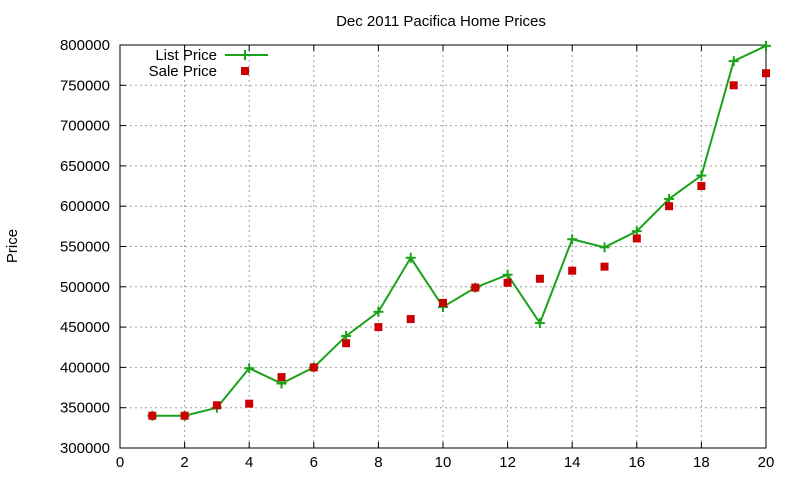 Image resolution: width=800 pixels, height=480 pixels. Describe the element at coordinates (245, 71) in the screenshot. I see `legend-marker-sale-price` at that location.